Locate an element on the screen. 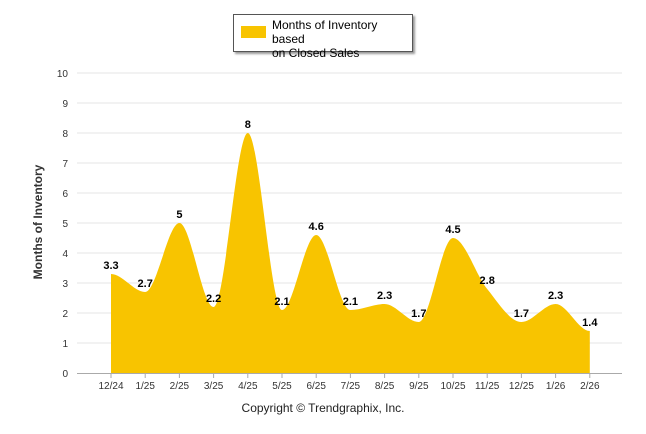  y-tick-label: 0 is located at coordinates (65, 374).